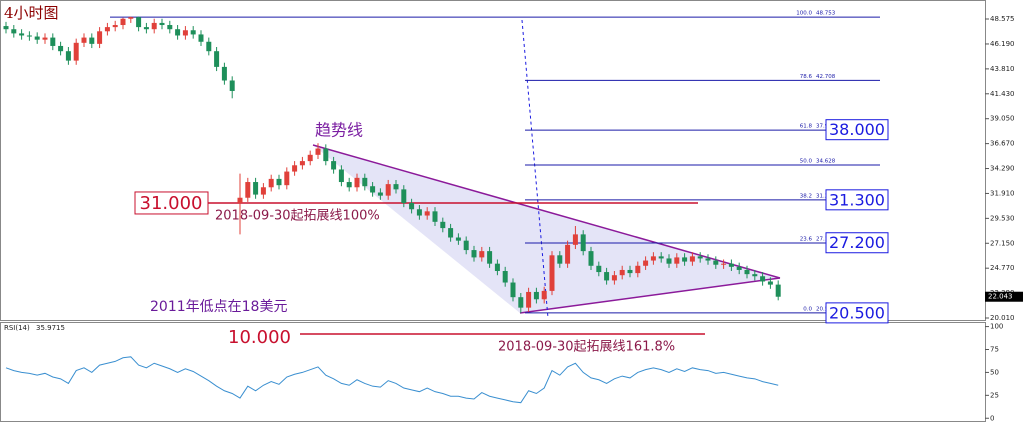  Describe the element at coordinates (1002, 193) in the screenshot. I see `y-tick-label: 31.910` at that location.